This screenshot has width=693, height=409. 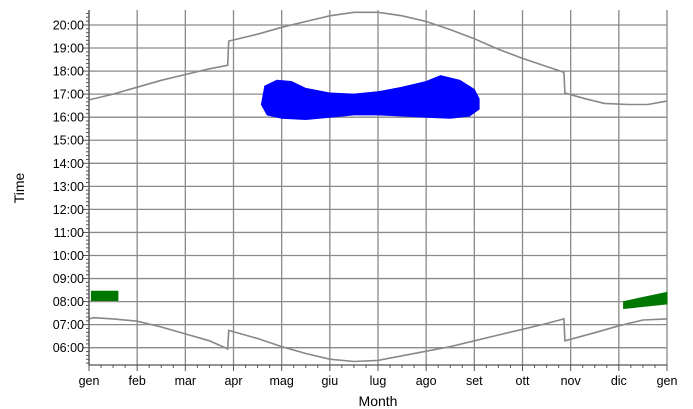 I want to click on x-axis-title: Month, so click(x=378, y=401).